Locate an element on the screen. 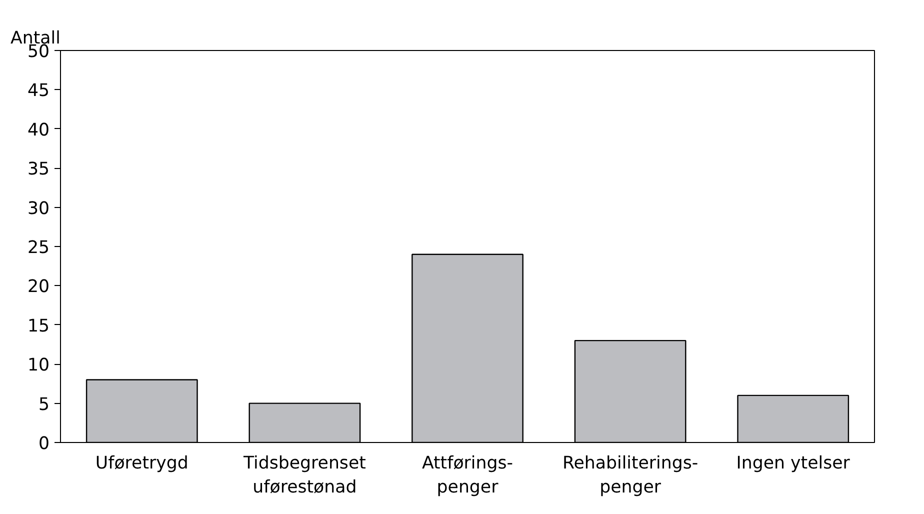 This screenshot has height=514, width=924. x-tick-label: Tidsbegrenset uførestønad is located at coordinates (304, 476).